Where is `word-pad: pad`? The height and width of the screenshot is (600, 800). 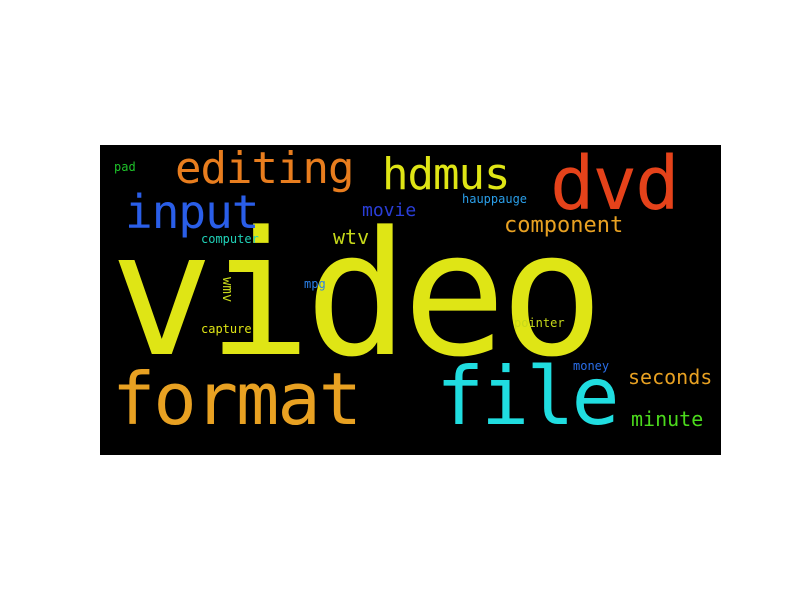 word-pad: pad is located at coordinates (125, 167).